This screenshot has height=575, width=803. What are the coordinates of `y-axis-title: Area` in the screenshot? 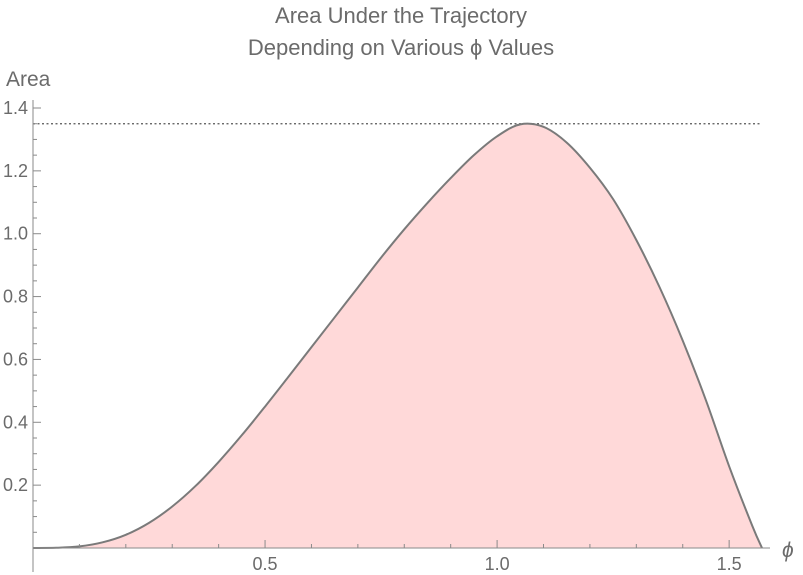 It's located at (28, 79).